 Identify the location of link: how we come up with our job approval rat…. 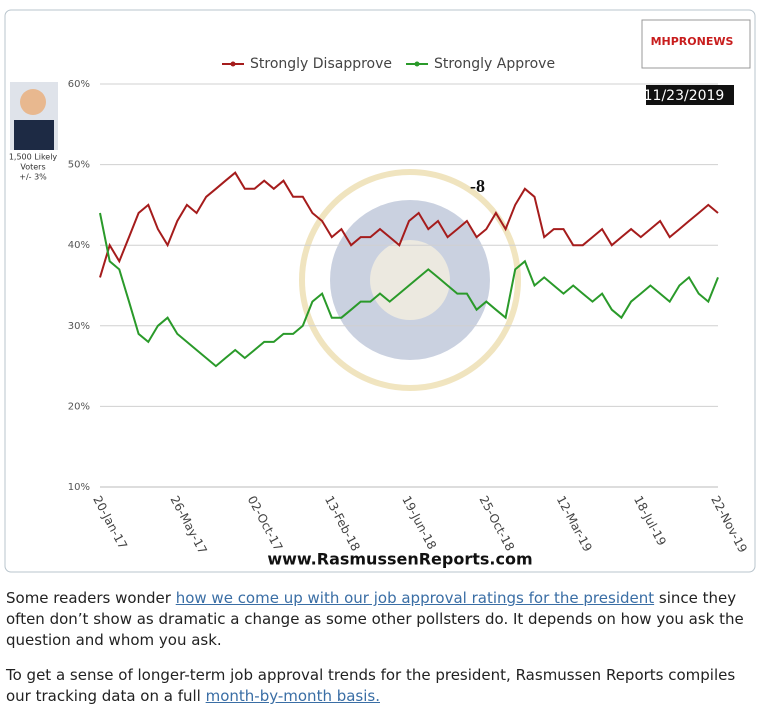
(415, 598).